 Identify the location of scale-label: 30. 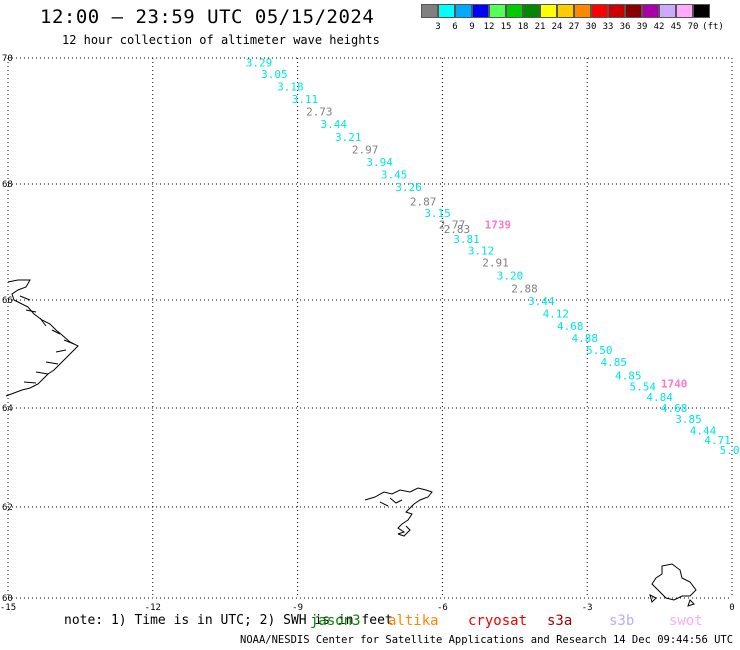
(591, 27).